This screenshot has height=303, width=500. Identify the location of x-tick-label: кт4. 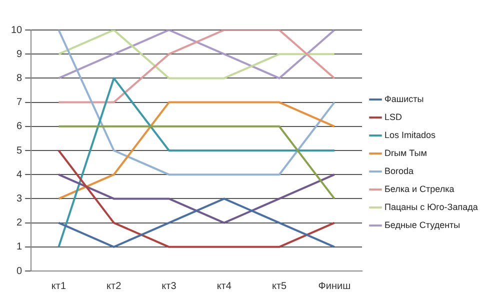
(224, 286).